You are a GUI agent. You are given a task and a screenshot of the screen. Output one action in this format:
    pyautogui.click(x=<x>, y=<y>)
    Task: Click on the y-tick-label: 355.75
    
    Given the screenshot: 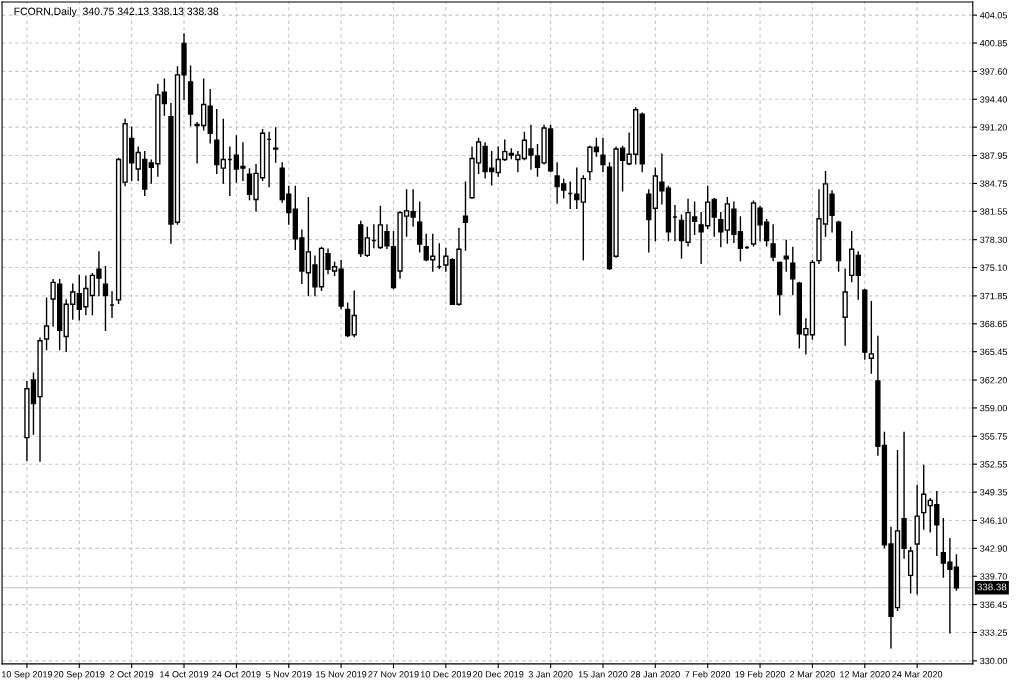 What is the action you would take?
    pyautogui.click(x=993, y=436)
    